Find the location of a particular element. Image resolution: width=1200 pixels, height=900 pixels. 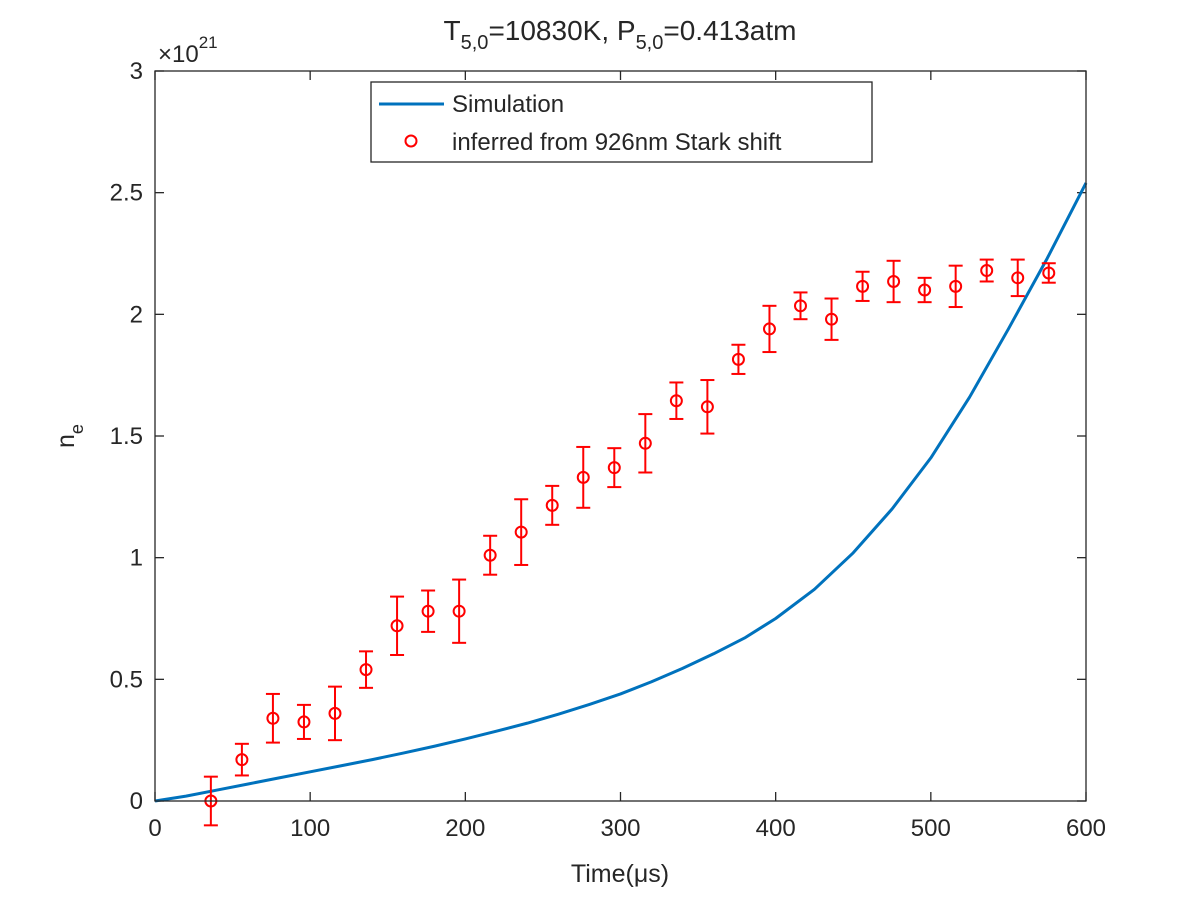

y-tick-labels: 0 0.5 1 1.5 2 2.5 3 is located at coordinates (126, 436).